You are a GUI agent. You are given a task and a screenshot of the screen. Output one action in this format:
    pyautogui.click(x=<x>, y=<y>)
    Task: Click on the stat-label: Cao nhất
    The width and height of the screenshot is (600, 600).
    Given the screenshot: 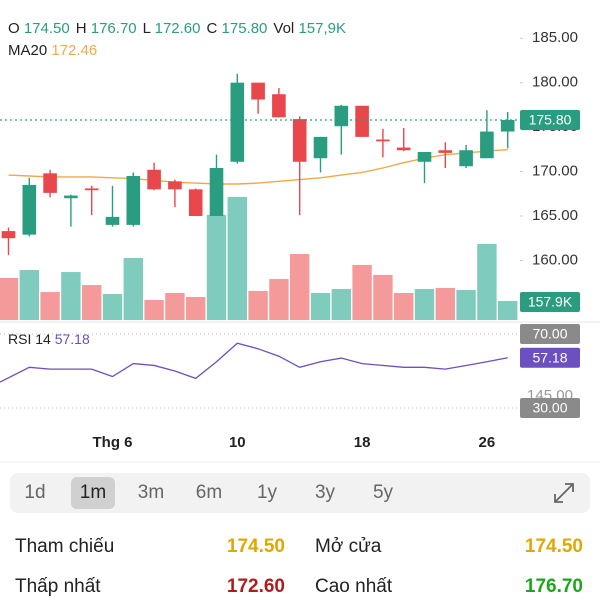 What is the action you would take?
    pyautogui.click(x=354, y=586)
    